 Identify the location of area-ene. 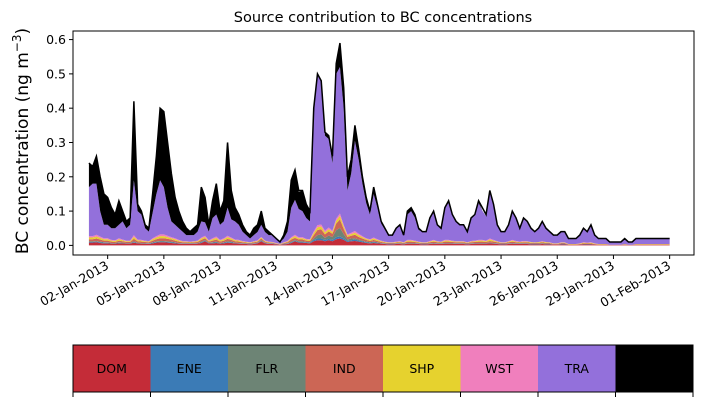
(379, 241).